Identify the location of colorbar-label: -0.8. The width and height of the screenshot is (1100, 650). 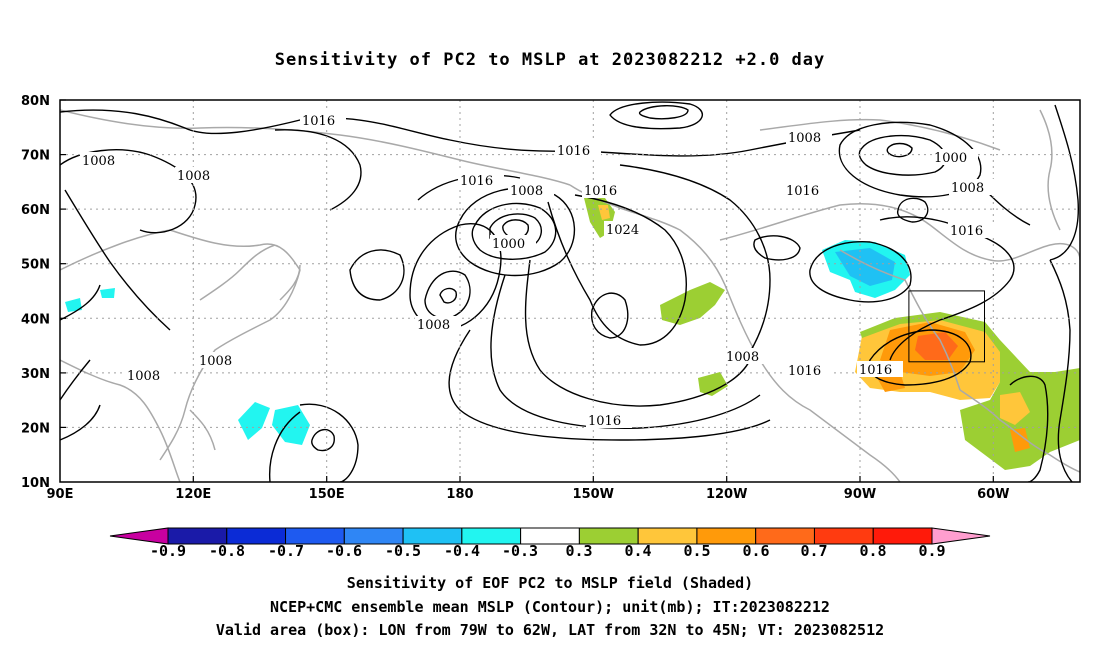
(227, 551).